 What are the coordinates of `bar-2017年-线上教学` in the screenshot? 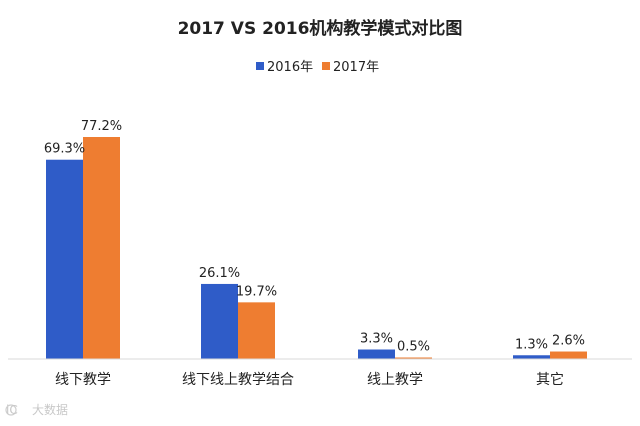 It's located at (413, 358).